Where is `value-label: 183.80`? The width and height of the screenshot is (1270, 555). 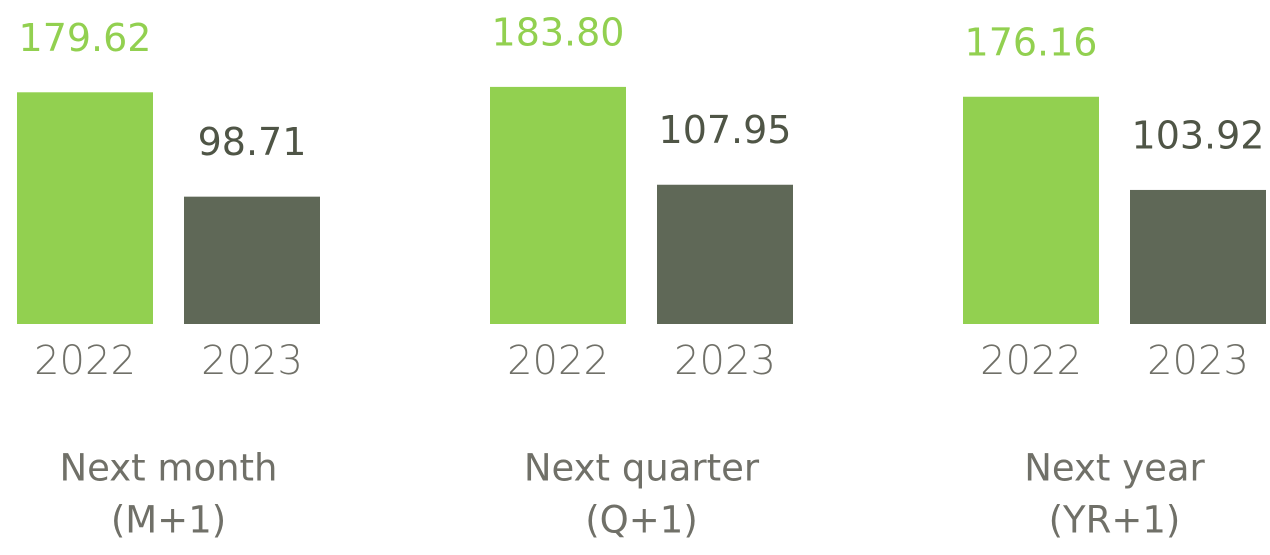 value-label: 183.80 is located at coordinates (558, 32).